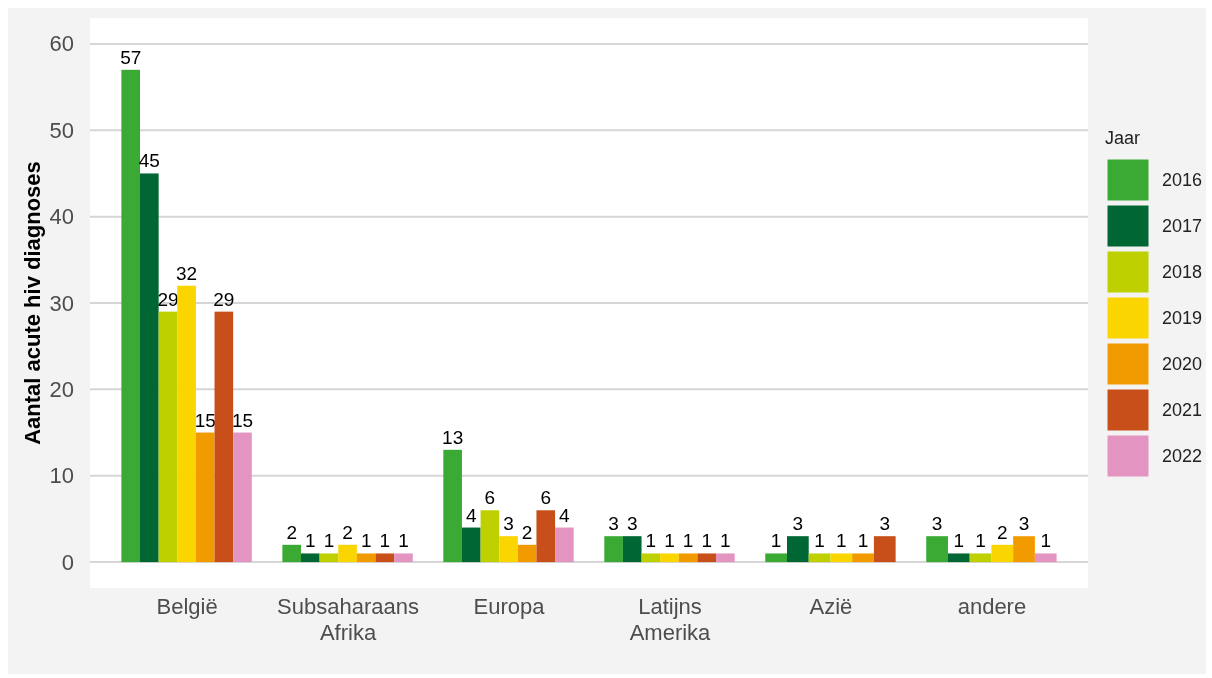 The height and width of the screenshot is (678, 1212). What do you see at coordinates (348, 619) in the screenshot?
I see `x-tick-label: Subsaharaans Afrika` at bounding box center [348, 619].